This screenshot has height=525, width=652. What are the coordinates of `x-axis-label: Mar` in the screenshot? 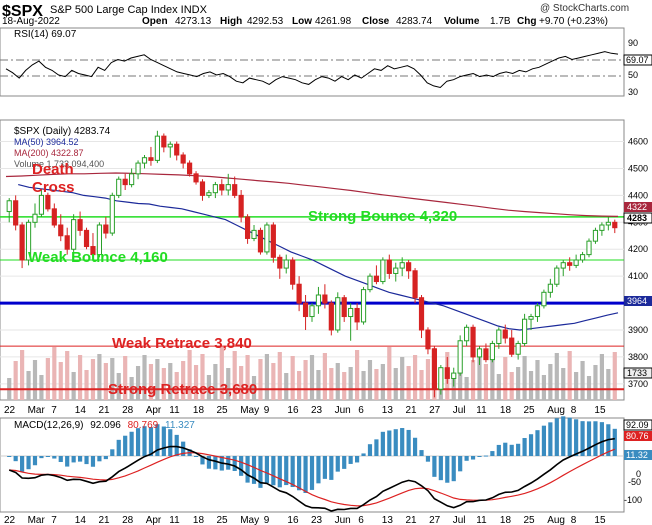 It's located at (37, 410).